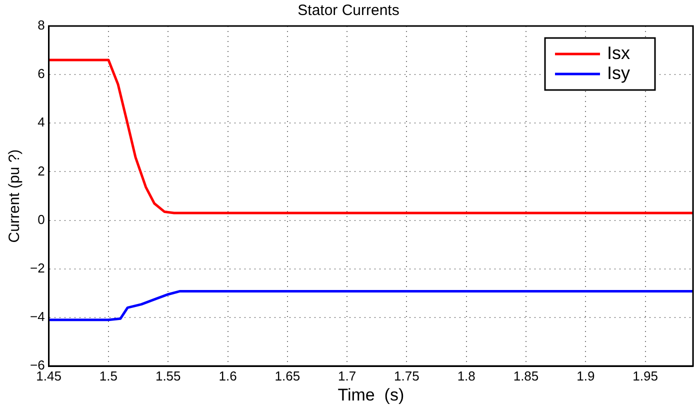 The image size is (694, 406). Describe the element at coordinates (407, 376) in the screenshot. I see `x-tick-label: 1.75` at that location.